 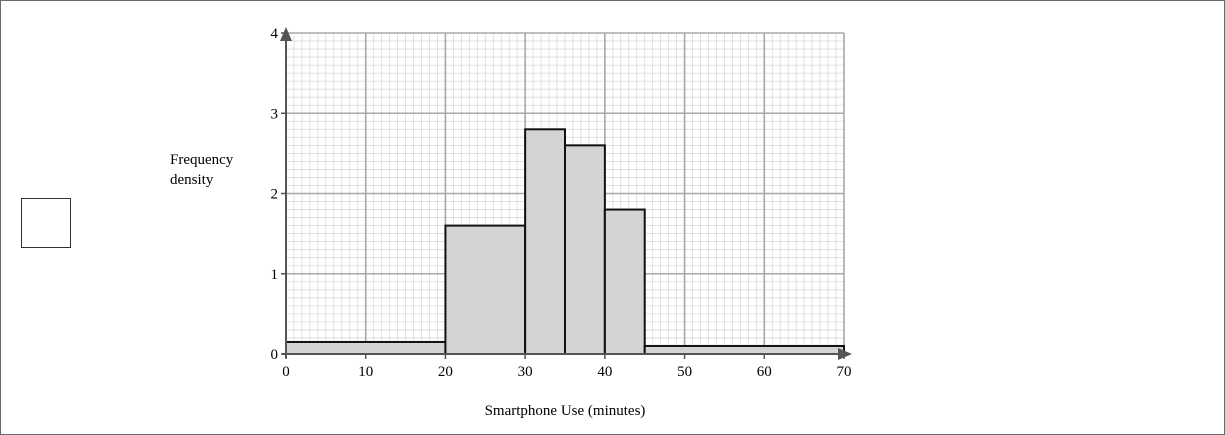 What do you see at coordinates (202, 160) in the screenshot?
I see `y-axis-label-line-1: Frequency` at bounding box center [202, 160].